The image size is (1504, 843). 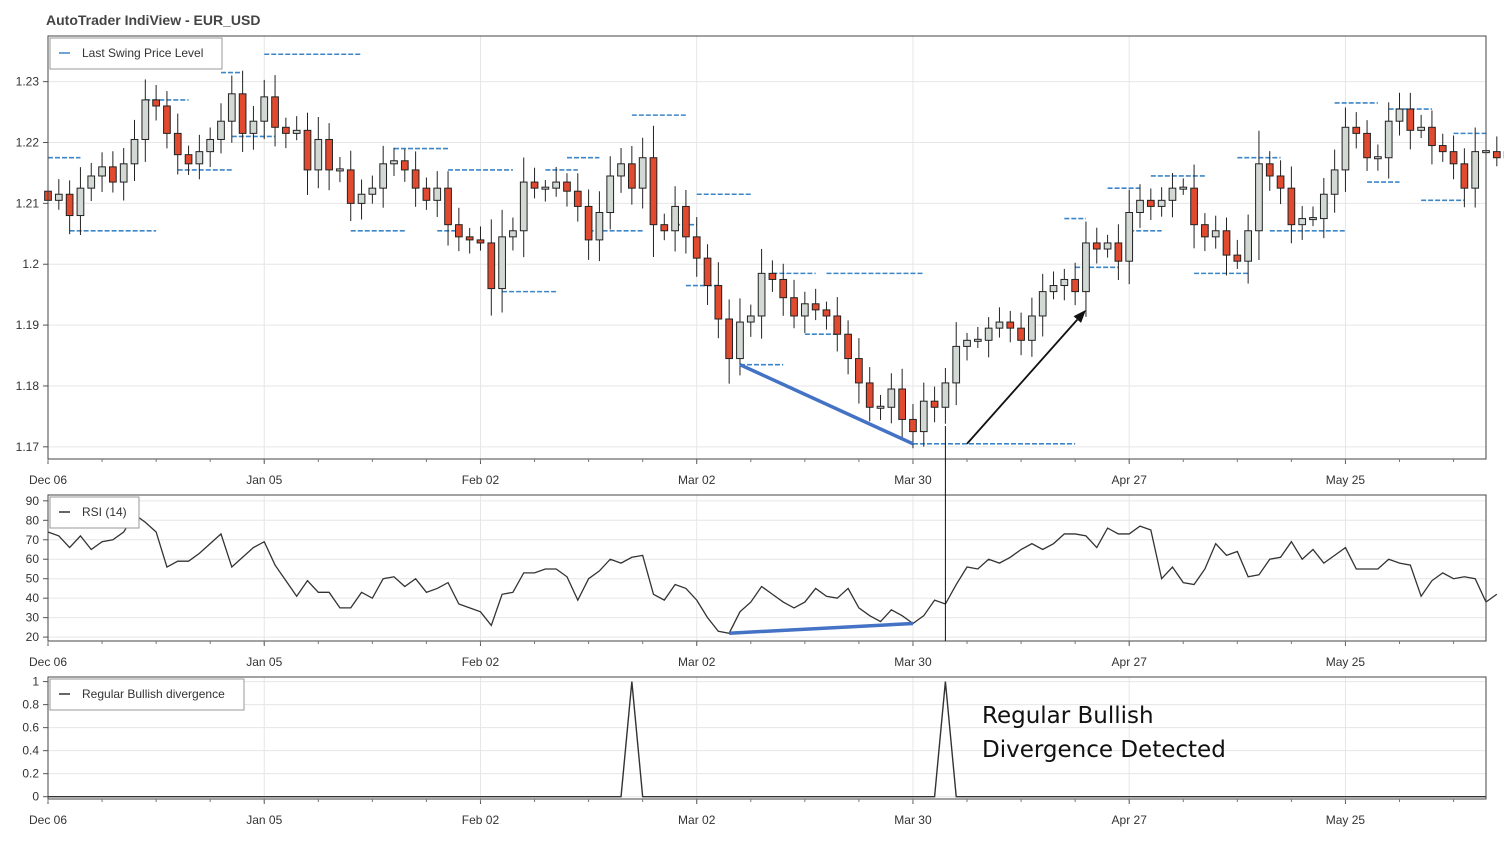 I want to click on rsi-legend: RSI (14), so click(x=94, y=512).